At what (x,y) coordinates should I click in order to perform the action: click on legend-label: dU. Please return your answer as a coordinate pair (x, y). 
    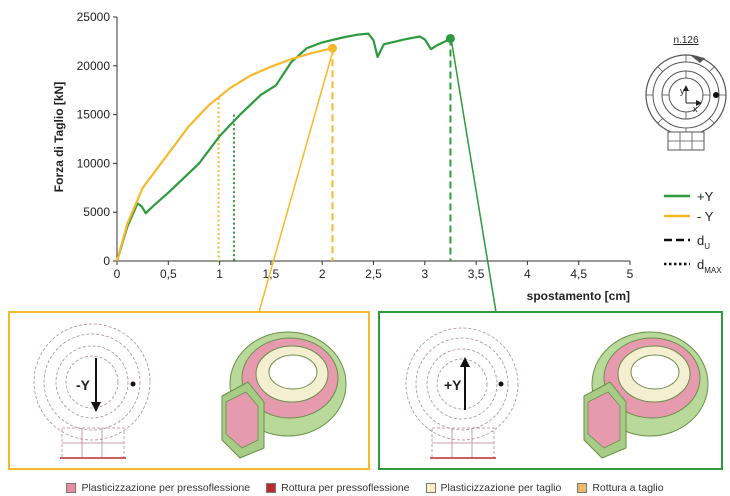
    Looking at the image, I should click on (703, 242).